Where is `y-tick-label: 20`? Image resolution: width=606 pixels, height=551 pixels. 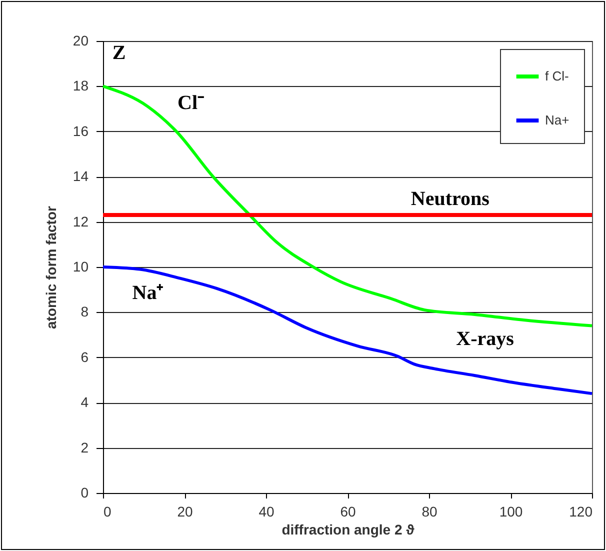
y-tick-label: 20 is located at coordinates (80, 40).